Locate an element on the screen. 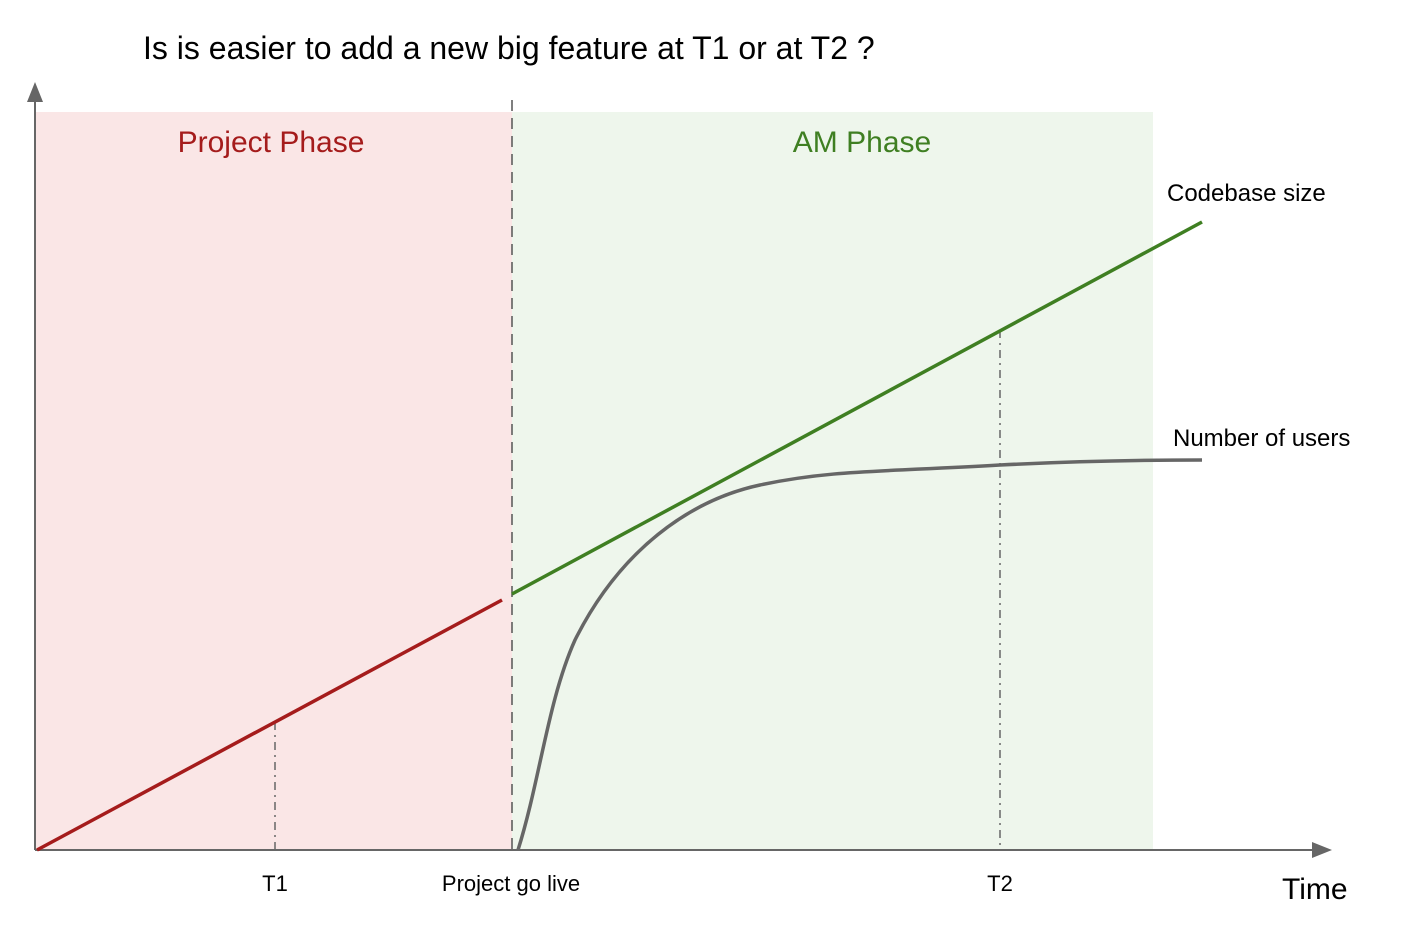 The image size is (1404, 930). project-phase-label: Project Phase is located at coordinates (271, 142).